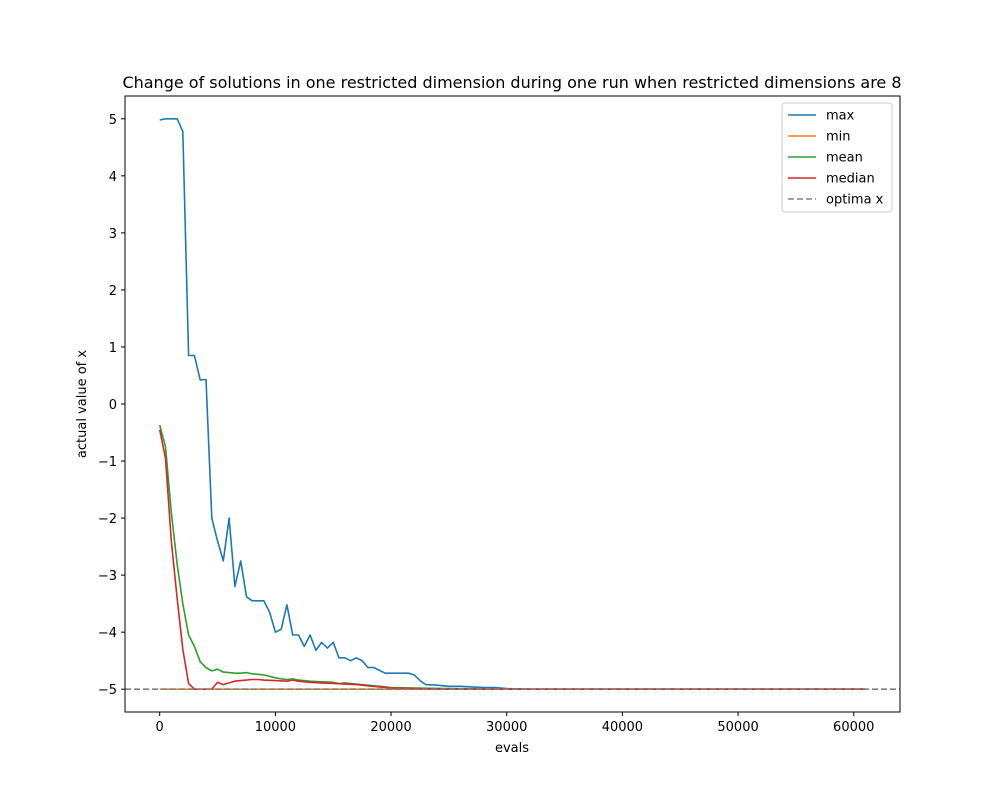 This screenshot has height=800, width=1000. Describe the element at coordinates (737, 727) in the screenshot. I see `x-tick-label: 50000` at that location.